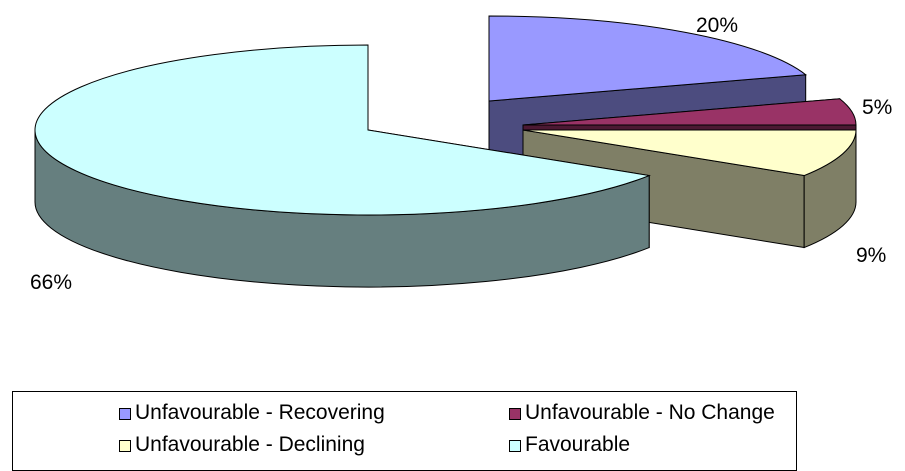  I want to click on legend-label-recovering: Unfavourable - Recovering, so click(260, 412).